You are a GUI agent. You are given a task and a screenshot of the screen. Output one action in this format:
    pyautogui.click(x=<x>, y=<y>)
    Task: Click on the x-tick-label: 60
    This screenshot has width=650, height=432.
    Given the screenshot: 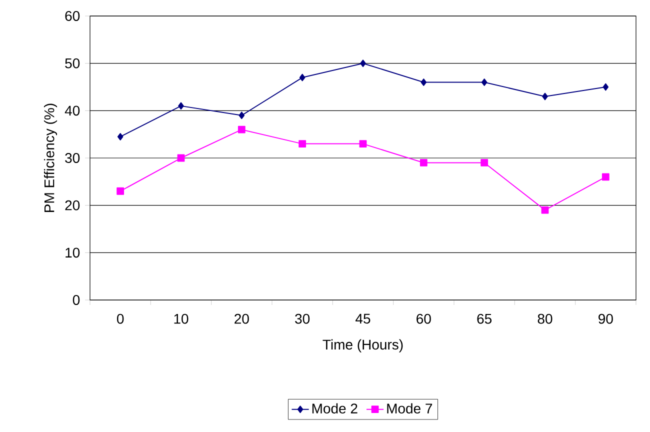 What is the action you would take?
    pyautogui.click(x=423, y=319)
    